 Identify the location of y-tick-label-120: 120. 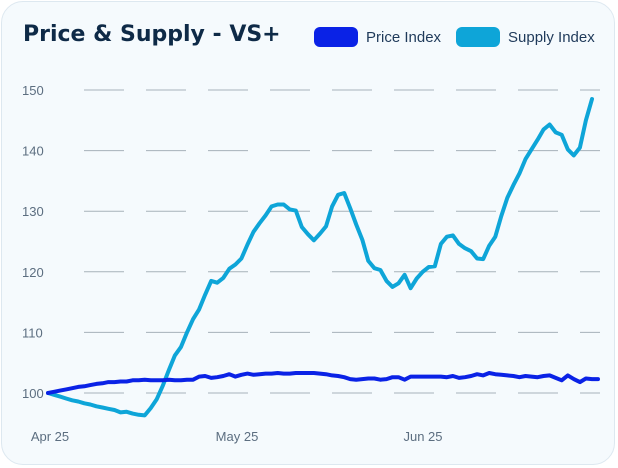
(33, 272).